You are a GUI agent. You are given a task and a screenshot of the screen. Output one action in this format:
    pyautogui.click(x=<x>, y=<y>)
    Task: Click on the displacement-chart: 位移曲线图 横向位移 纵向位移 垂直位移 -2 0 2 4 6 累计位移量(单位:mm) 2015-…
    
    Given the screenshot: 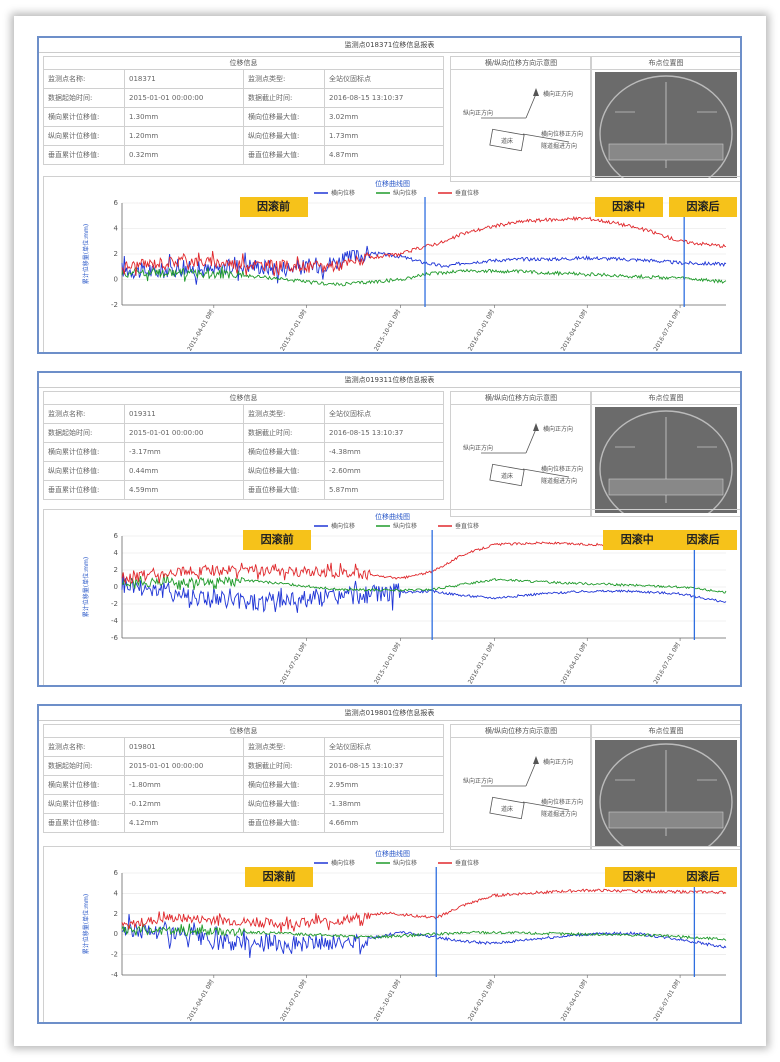 What is the action you would take?
    pyautogui.click(x=391, y=264)
    